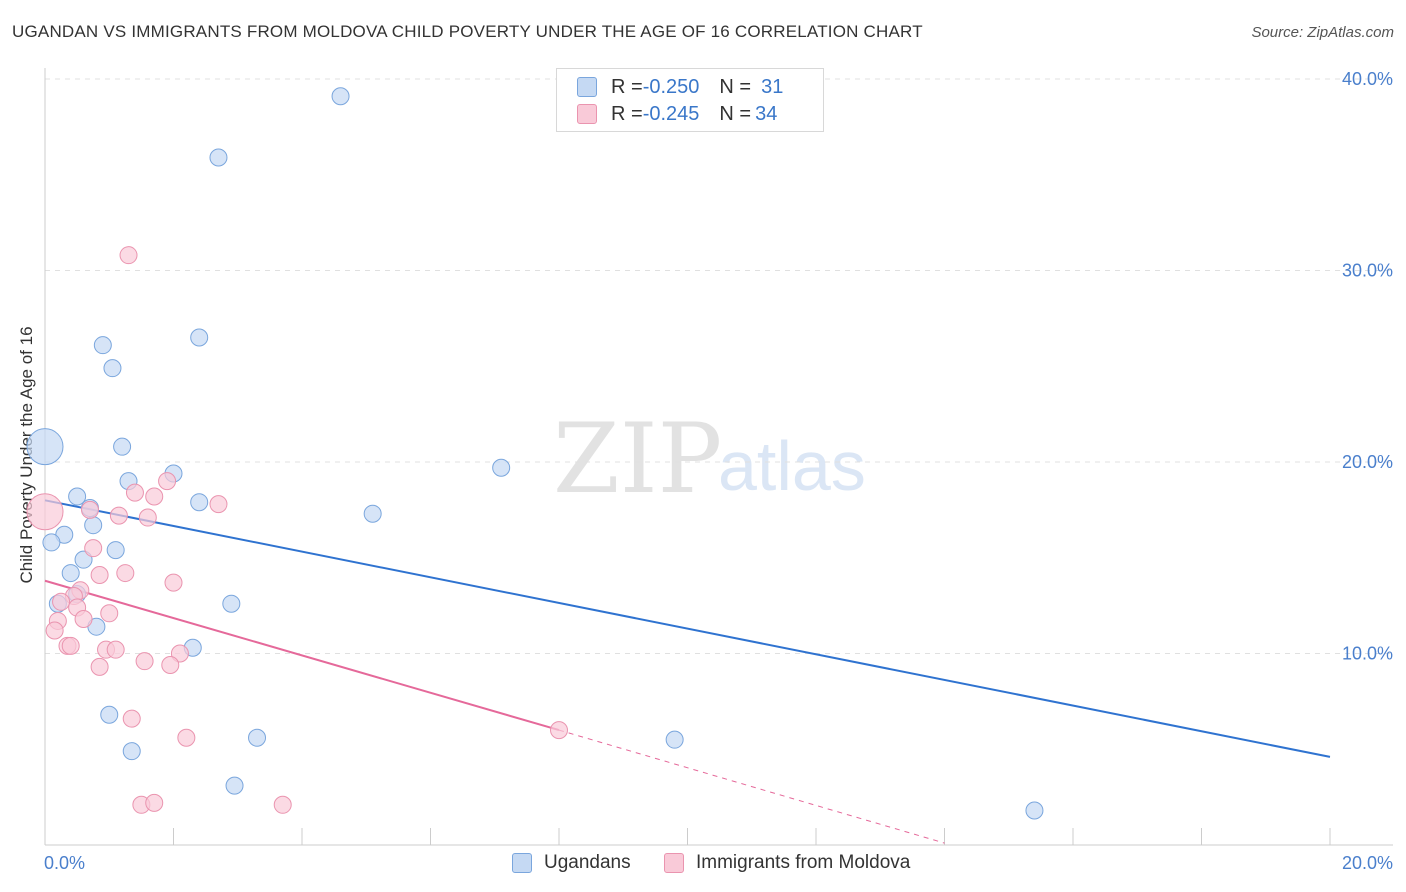 The height and width of the screenshot is (892, 1406). Describe the element at coordinates (1322, 32) in the screenshot. I see `source-label: Source: ZipAtlas.com` at that location.